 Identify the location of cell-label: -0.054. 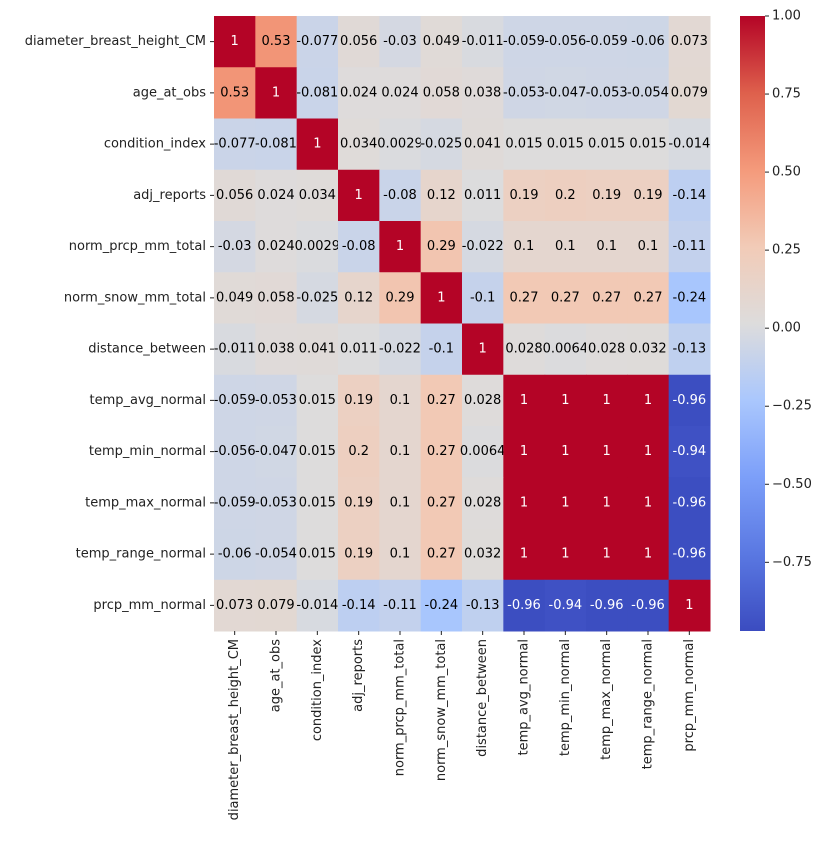
(648, 92).